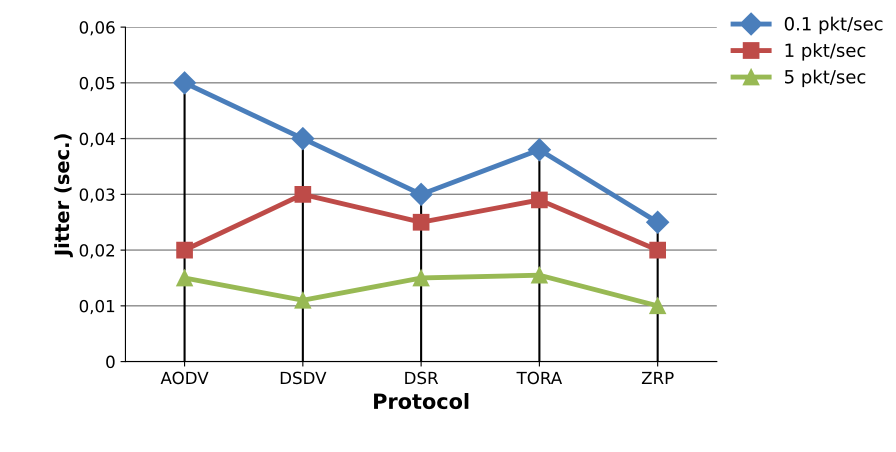 Image resolution: width=896 pixels, height=452 pixels. Describe the element at coordinates (826, 52) in the screenshot. I see `legend-label: 1 pkt/sec` at that location.